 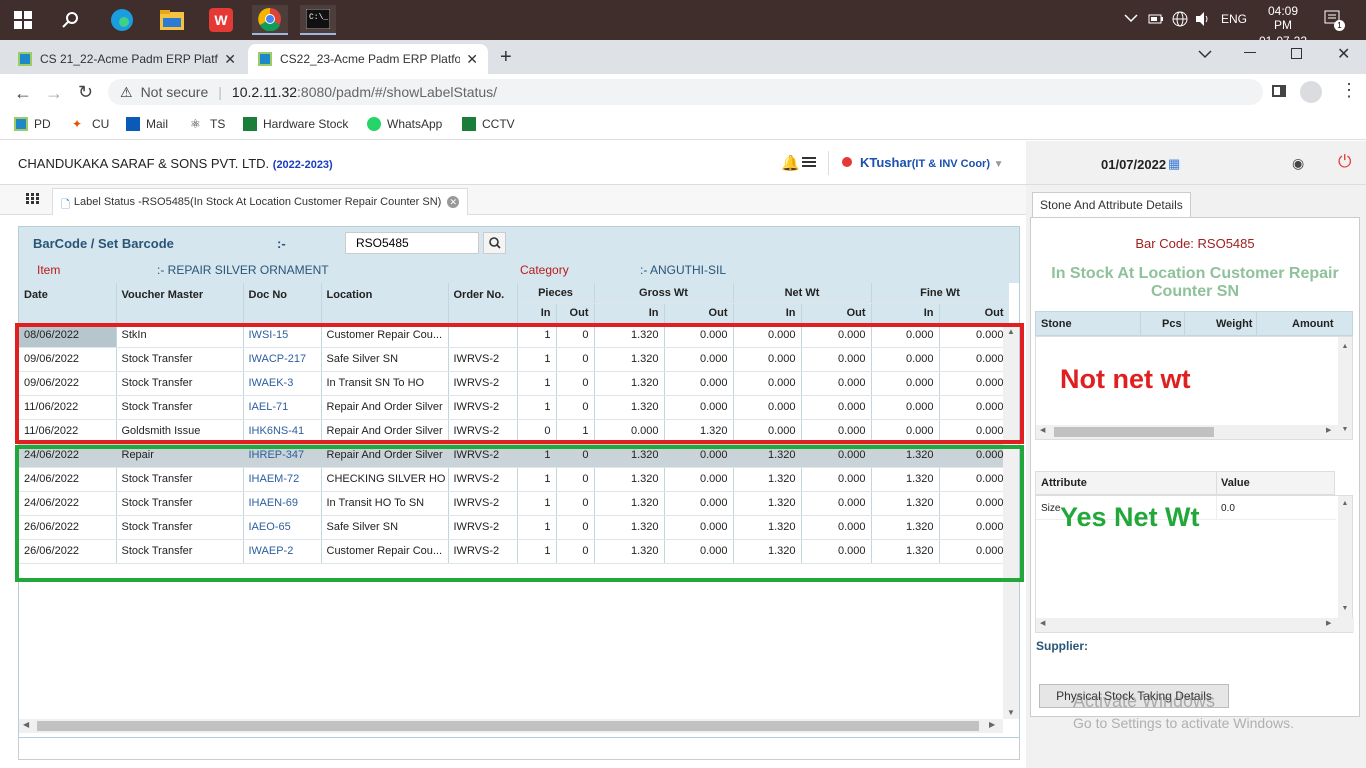 What do you see at coordinates (1250, 52) in the screenshot?
I see `minimize-icon` at bounding box center [1250, 52].